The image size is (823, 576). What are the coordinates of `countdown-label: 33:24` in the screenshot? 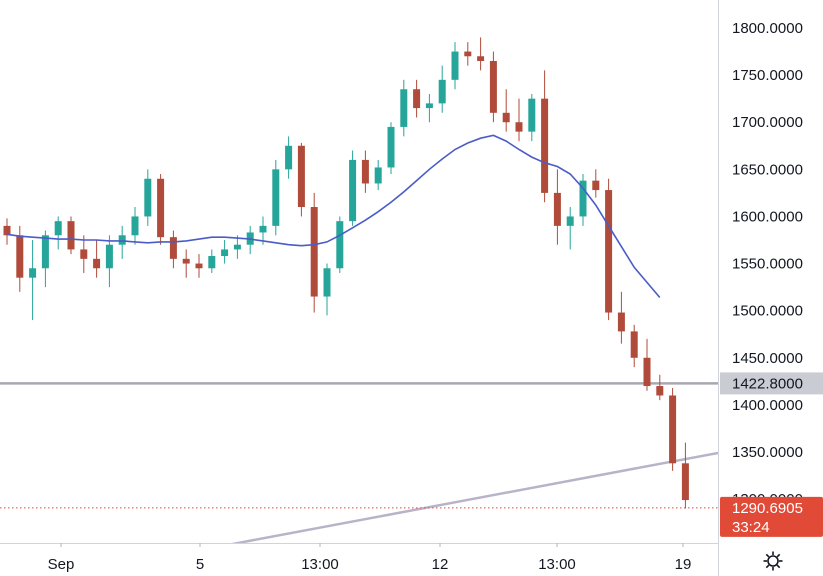 It's located at (751, 527).